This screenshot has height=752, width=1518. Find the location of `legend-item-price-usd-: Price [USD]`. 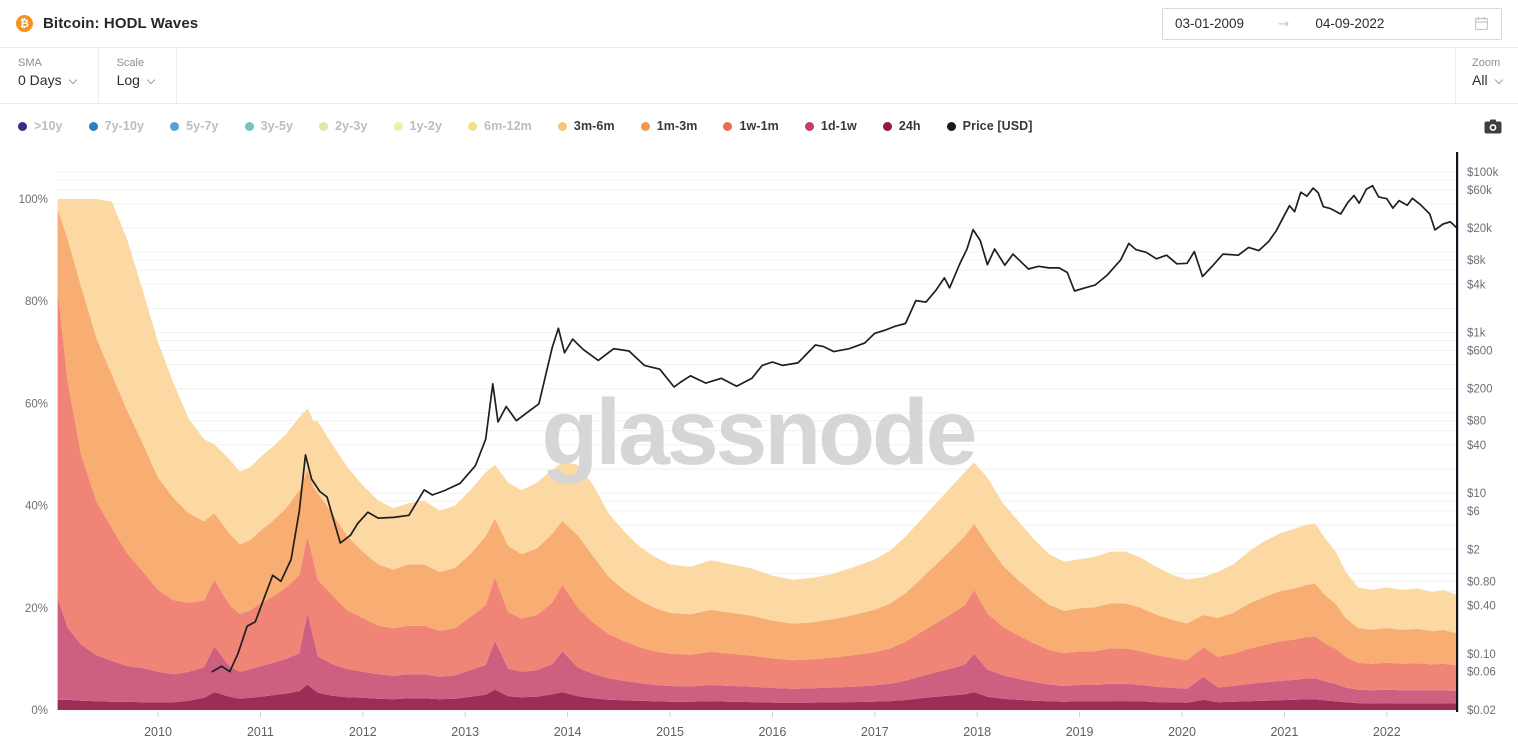

legend-item-price-usd-: Price [USD] is located at coordinates (989, 126).